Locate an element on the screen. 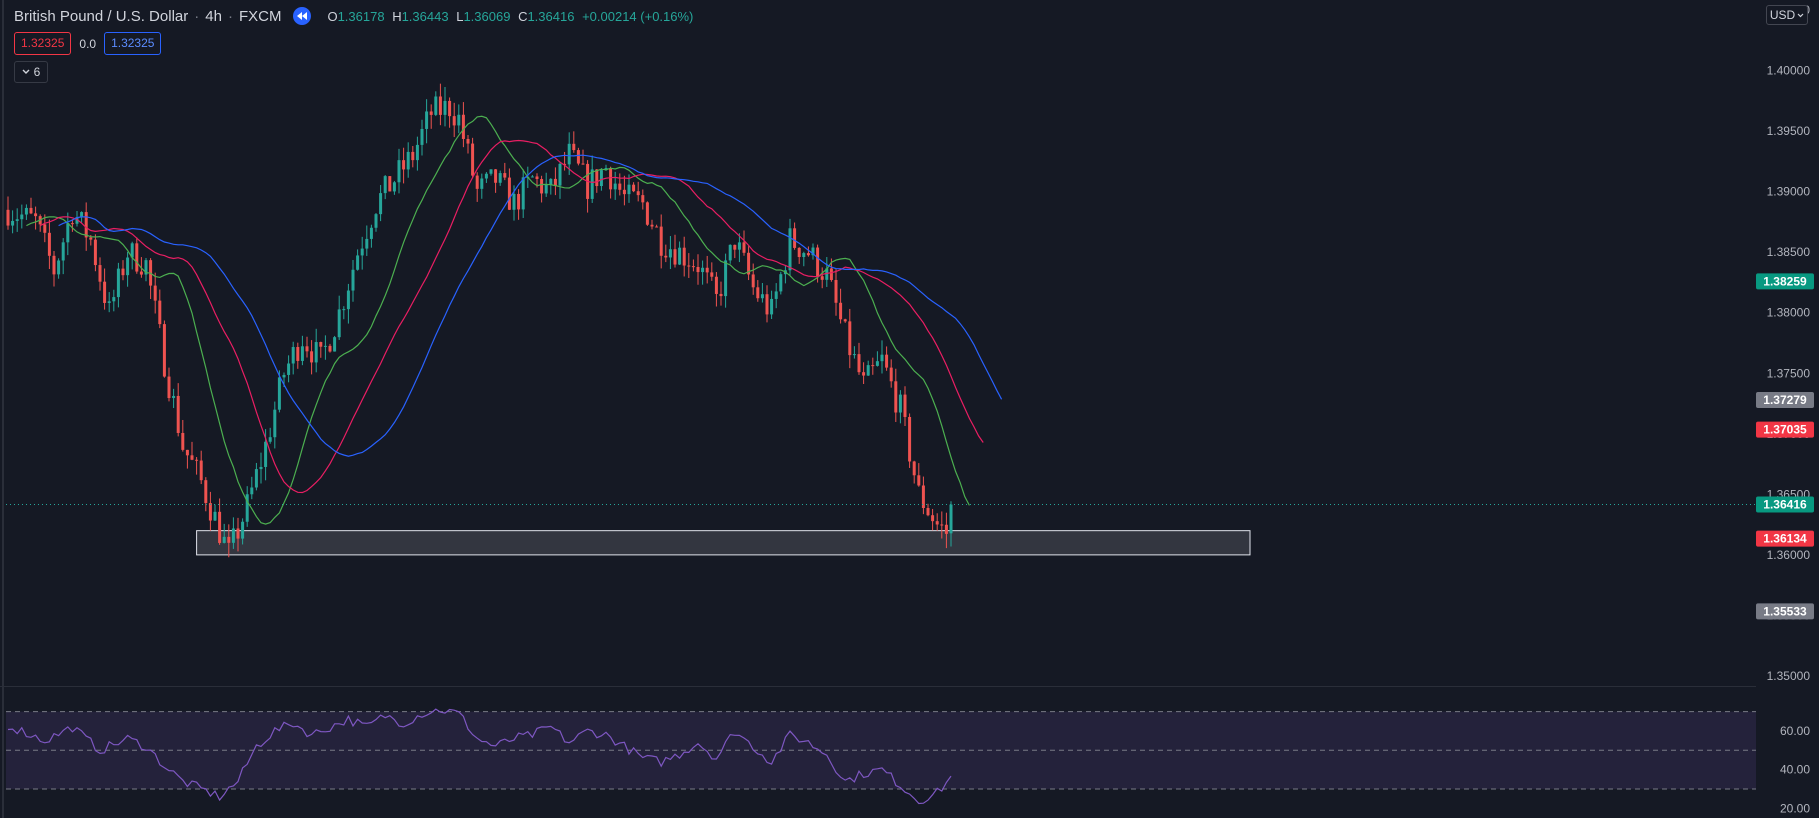 Image resolution: width=1819 pixels, height=818 pixels. sell-button: 1.32325 is located at coordinates (43, 43).